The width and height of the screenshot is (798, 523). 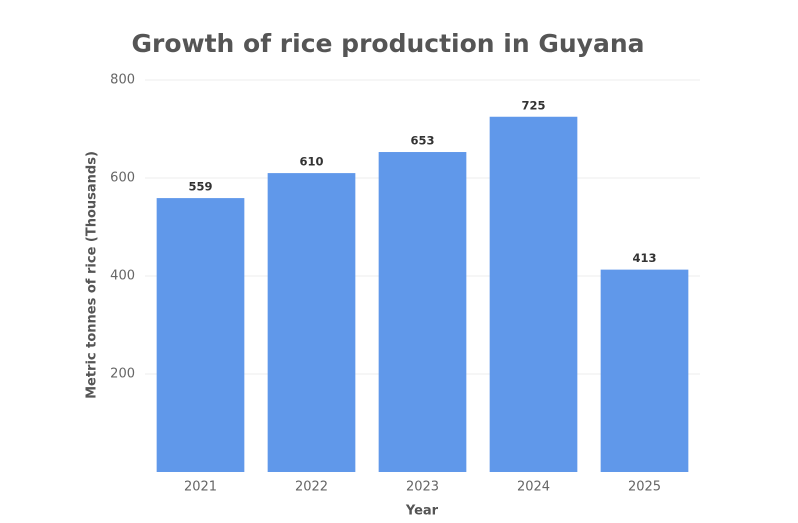 What do you see at coordinates (311, 487) in the screenshot?
I see `x-tick-label: 2022` at bounding box center [311, 487].